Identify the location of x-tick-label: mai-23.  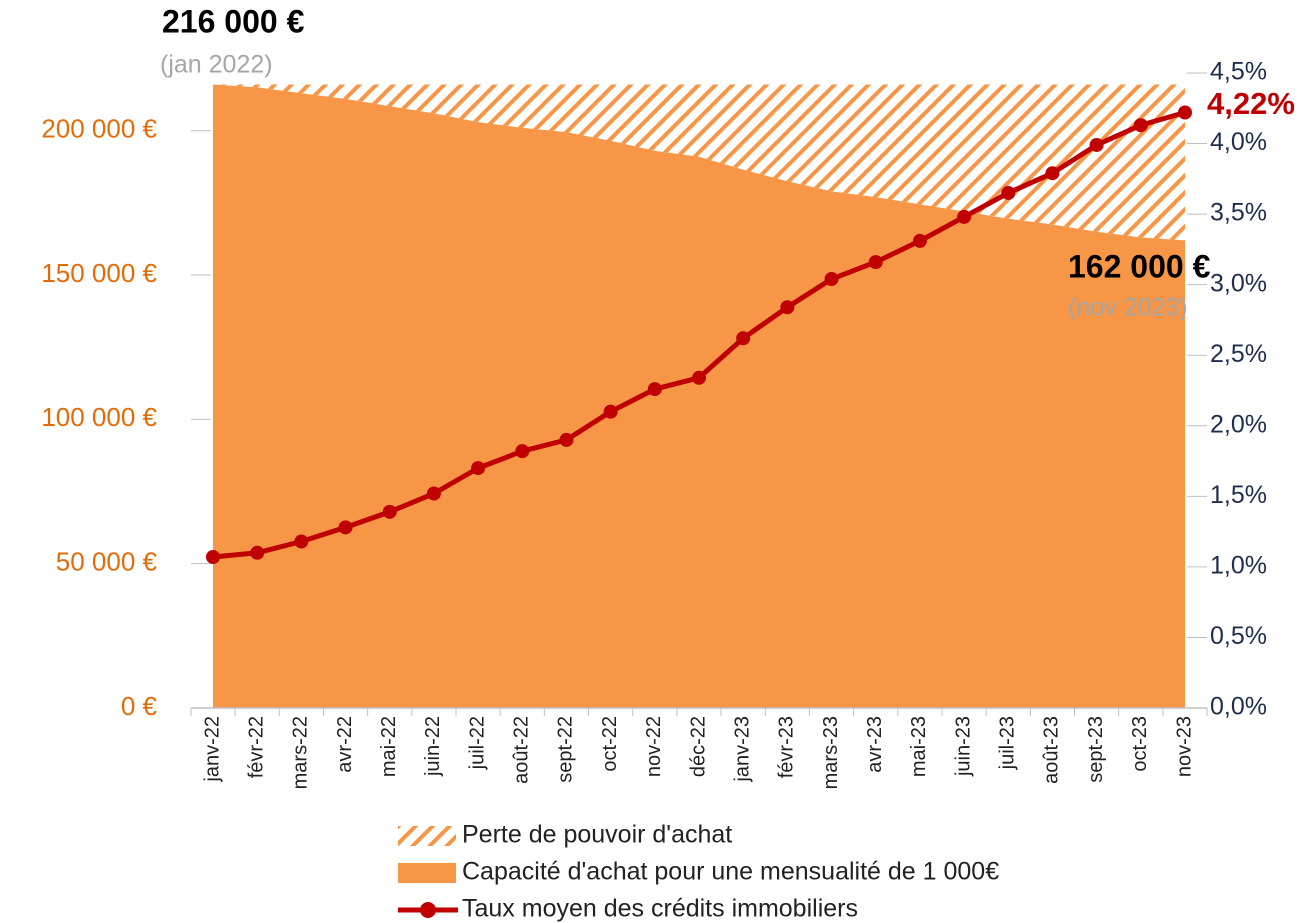
(919, 746).